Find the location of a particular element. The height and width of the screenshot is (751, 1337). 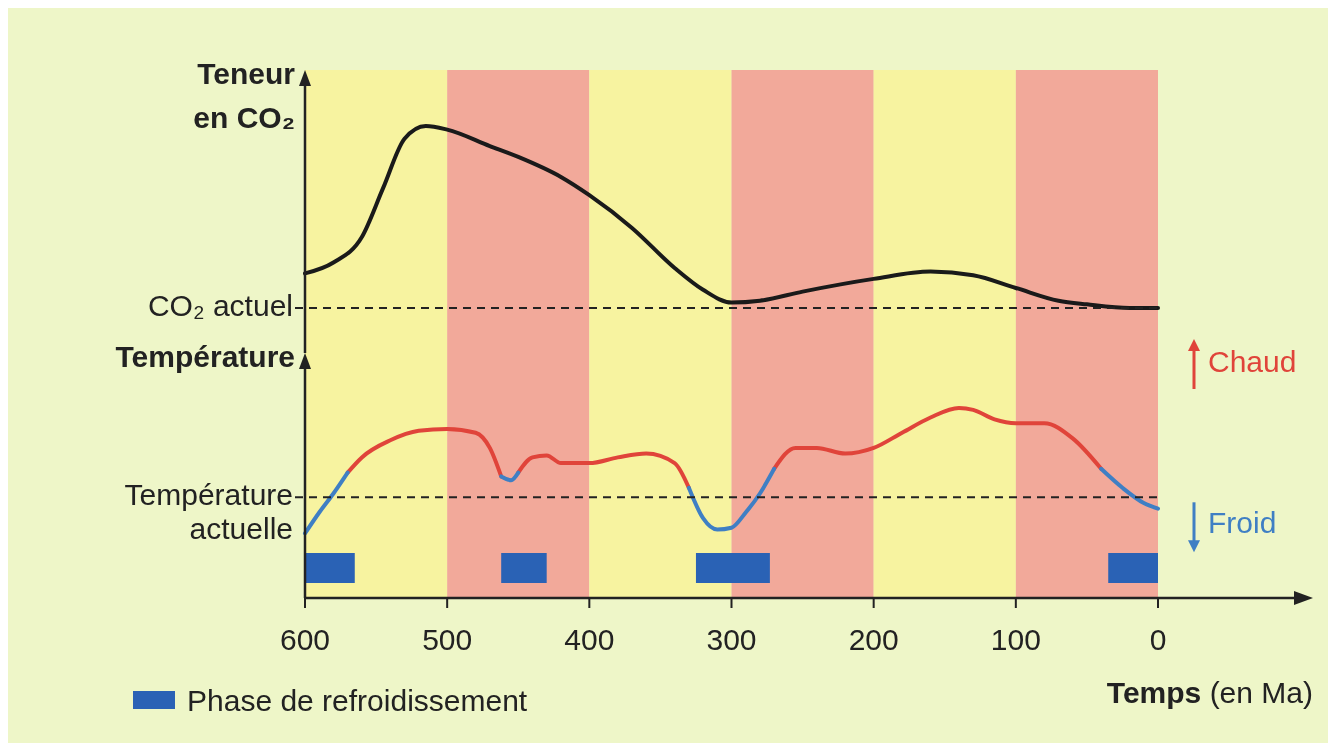

text: Chaud is located at coordinates (1252, 361).